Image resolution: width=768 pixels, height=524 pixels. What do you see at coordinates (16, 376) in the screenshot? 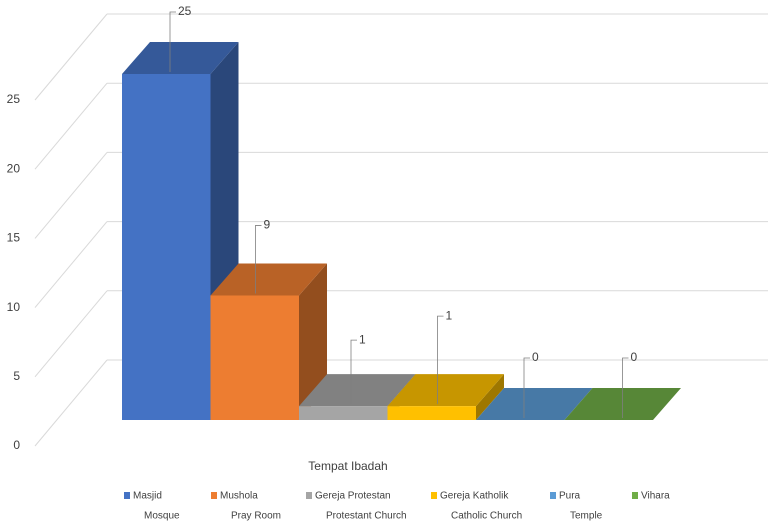
I see `y-tick-label: 5` at bounding box center [16, 376].